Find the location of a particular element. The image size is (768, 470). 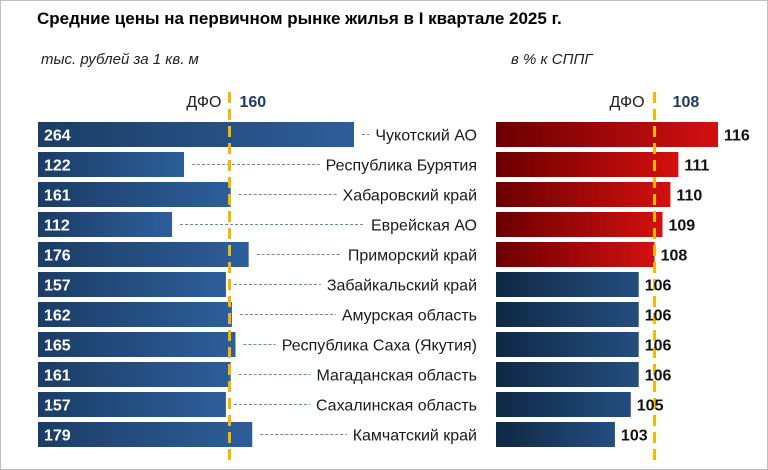

right-value-label: 111 is located at coordinates (696, 166).